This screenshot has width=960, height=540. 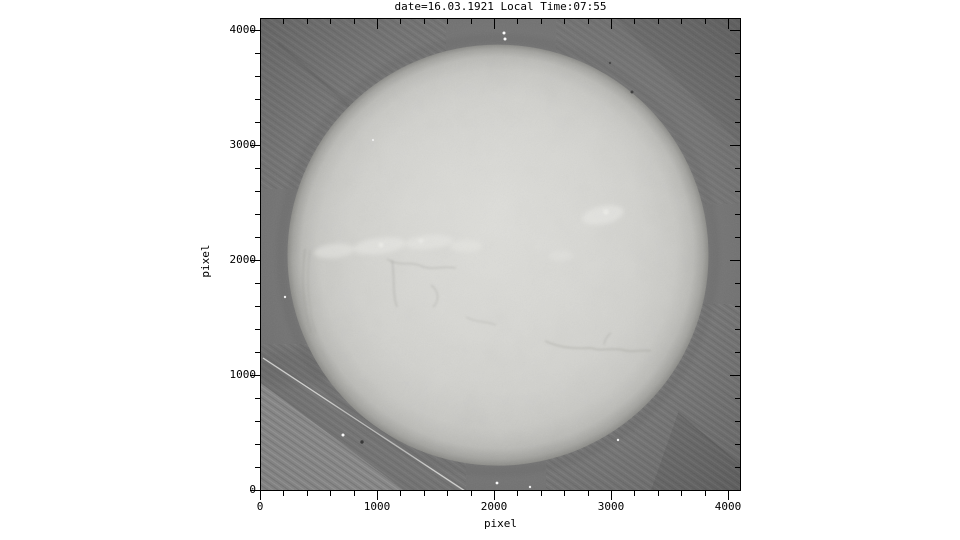 I want to click on x-tick-label: 1000, so click(x=377, y=506).